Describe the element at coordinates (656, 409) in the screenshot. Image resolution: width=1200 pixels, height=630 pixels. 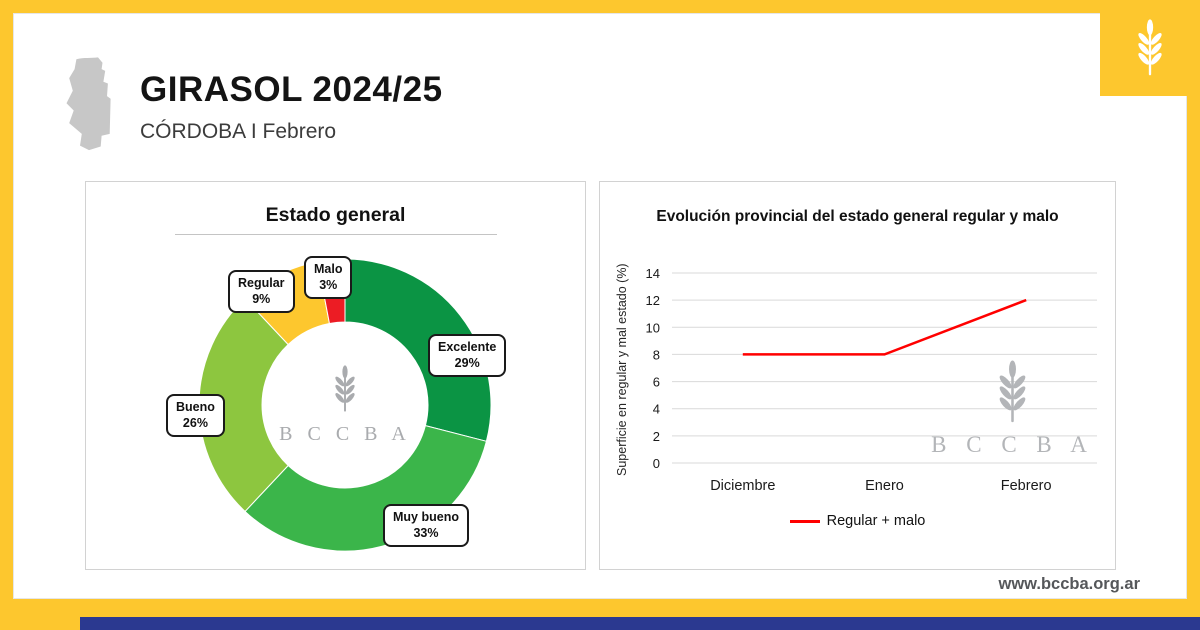
I see `y-tick-label: 4` at that location.